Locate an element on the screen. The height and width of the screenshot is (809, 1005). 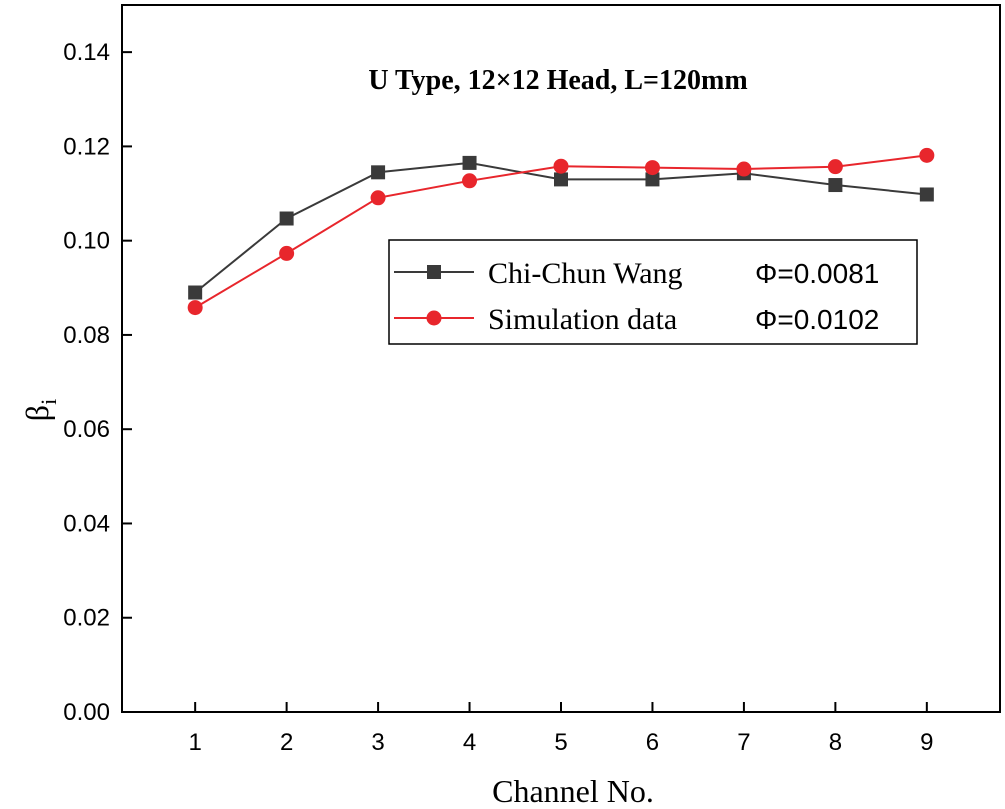
chart-title: U Type, 12×12 Head, L=120mm is located at coordinates (557, 80).